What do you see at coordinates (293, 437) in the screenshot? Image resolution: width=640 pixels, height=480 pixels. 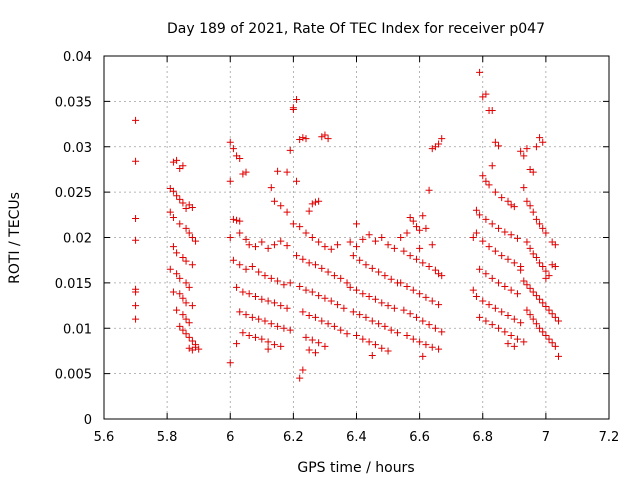 I see `x-tick-label: 6.2` at bounding box center [293, 437].